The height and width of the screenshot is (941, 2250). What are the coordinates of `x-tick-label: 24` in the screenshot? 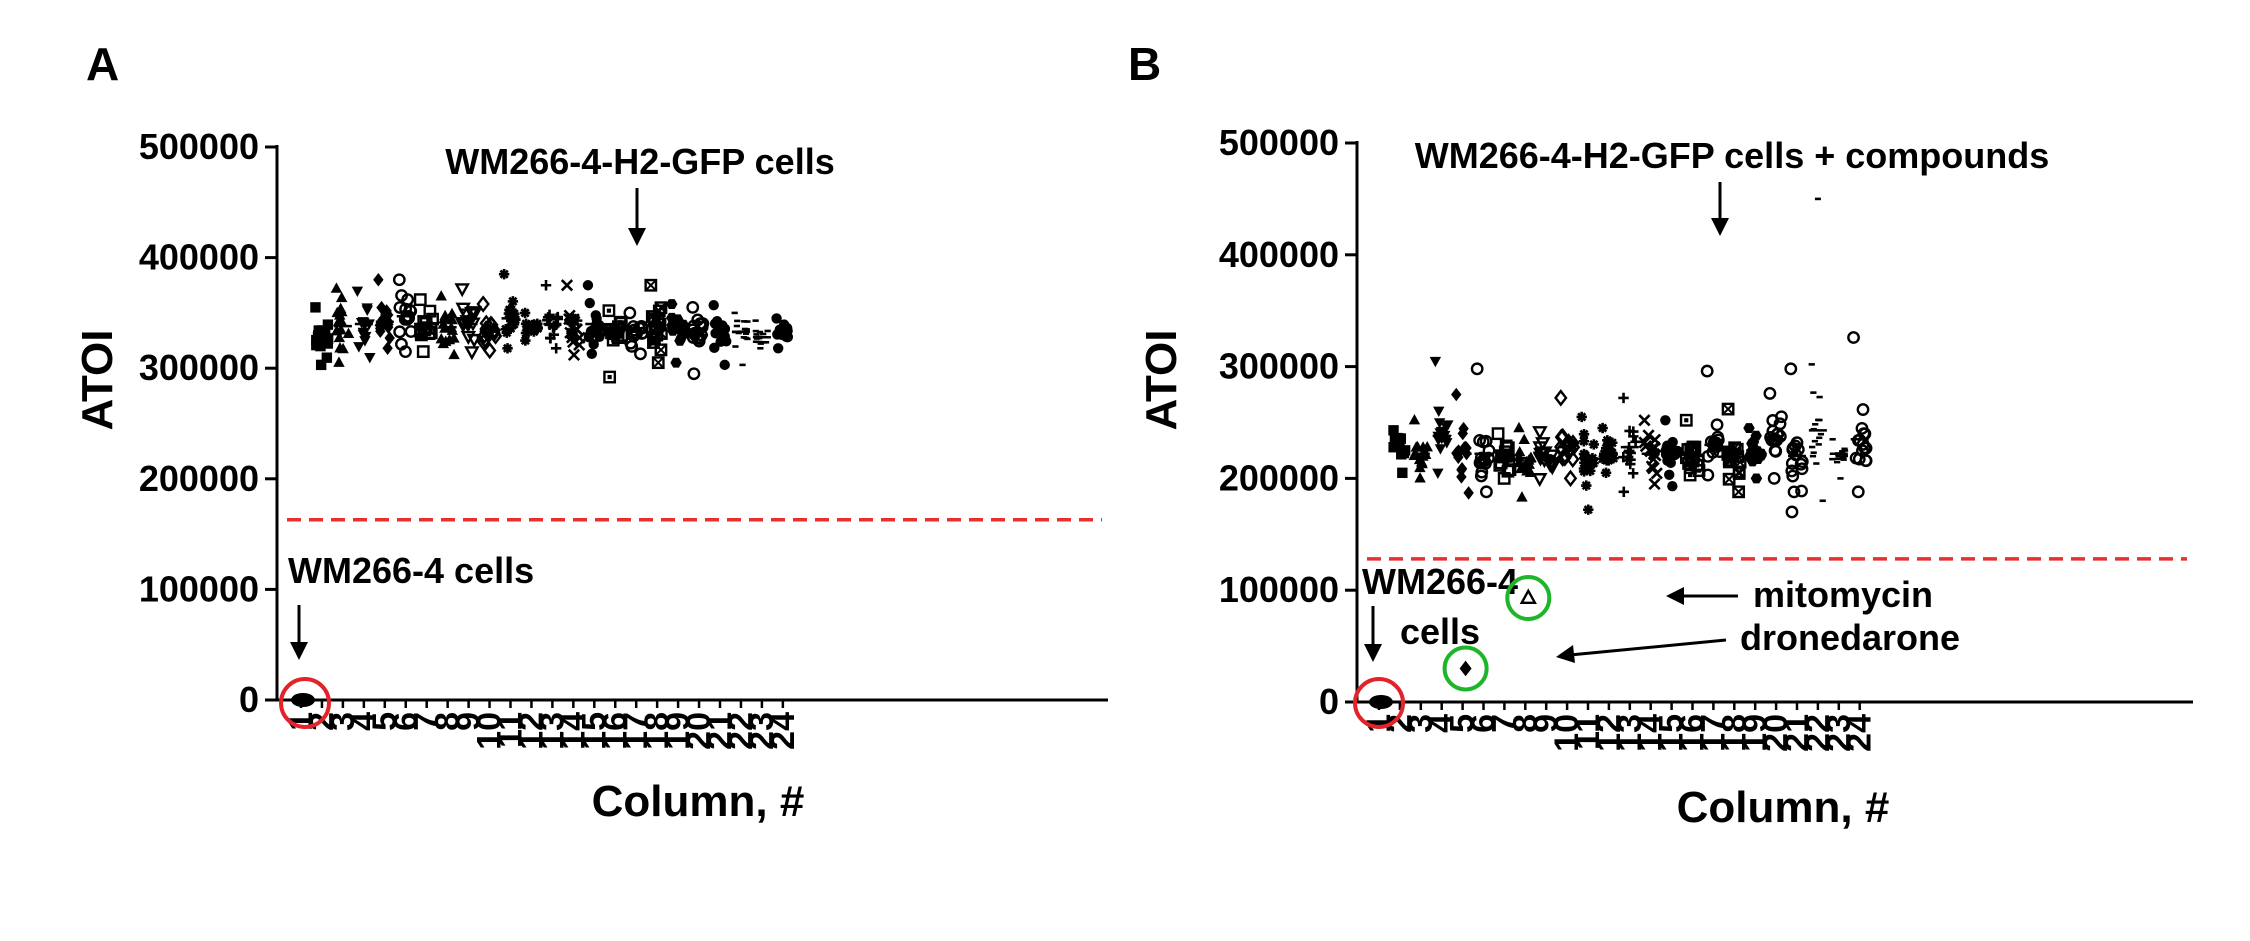 It's located at (1860, 733).